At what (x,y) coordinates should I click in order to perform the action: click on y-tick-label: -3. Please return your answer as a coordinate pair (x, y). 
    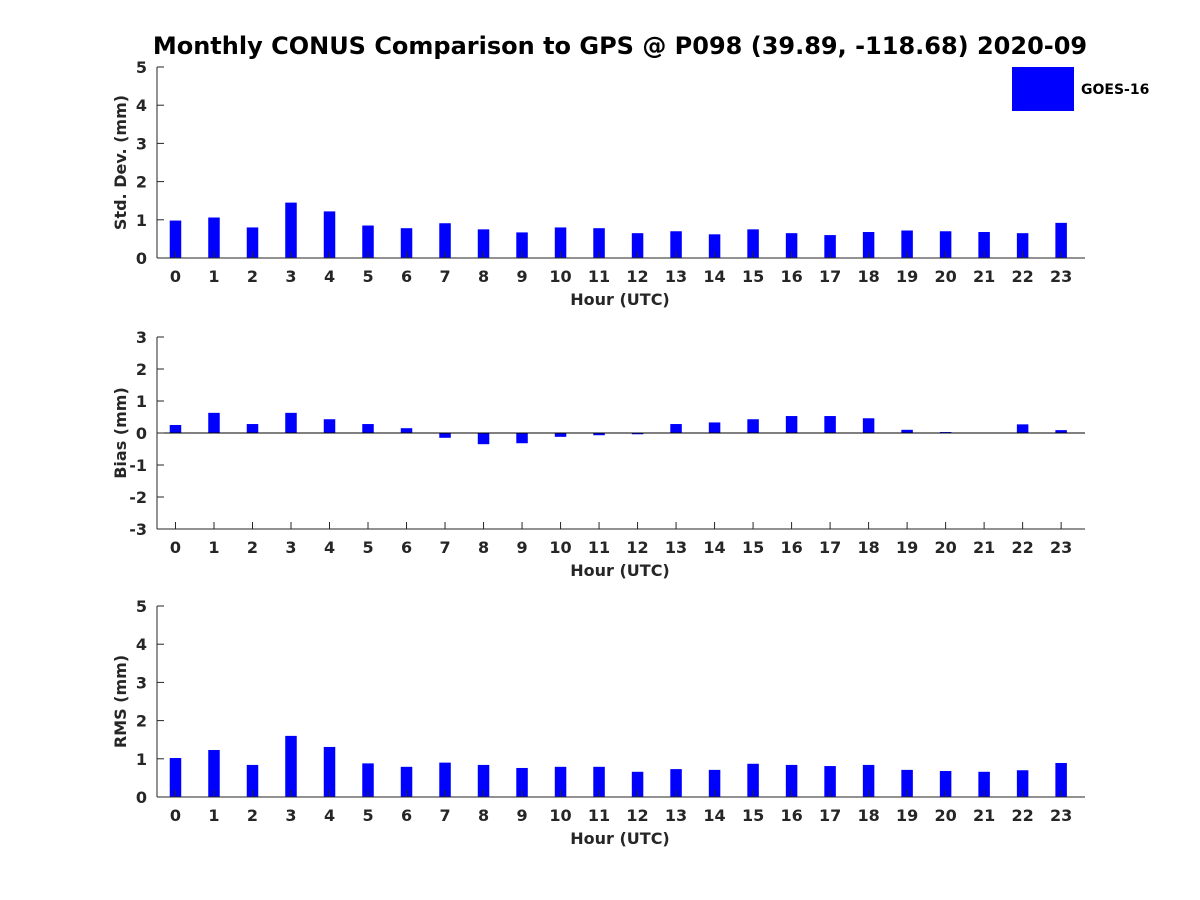
    Looking at the image, I should click on (138, 529).